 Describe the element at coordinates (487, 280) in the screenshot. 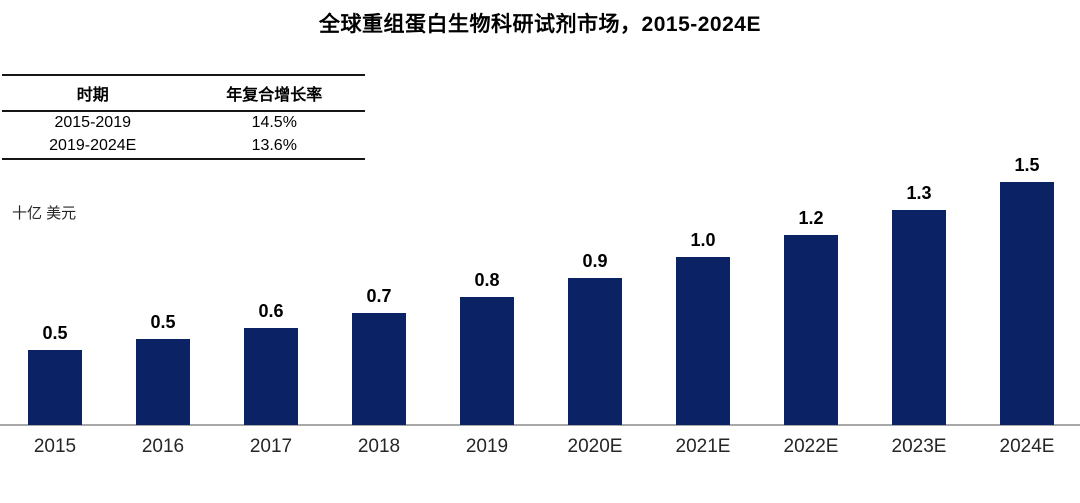

I see `bar-value-label: 0.8` at that location.